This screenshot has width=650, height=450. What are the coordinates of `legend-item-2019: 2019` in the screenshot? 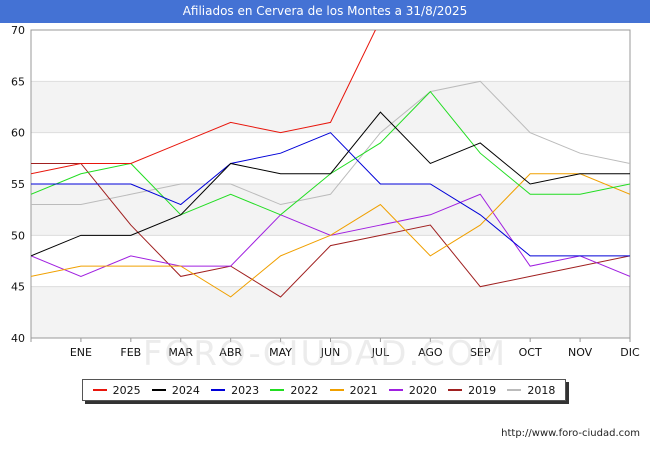 It's located at (472, 390).